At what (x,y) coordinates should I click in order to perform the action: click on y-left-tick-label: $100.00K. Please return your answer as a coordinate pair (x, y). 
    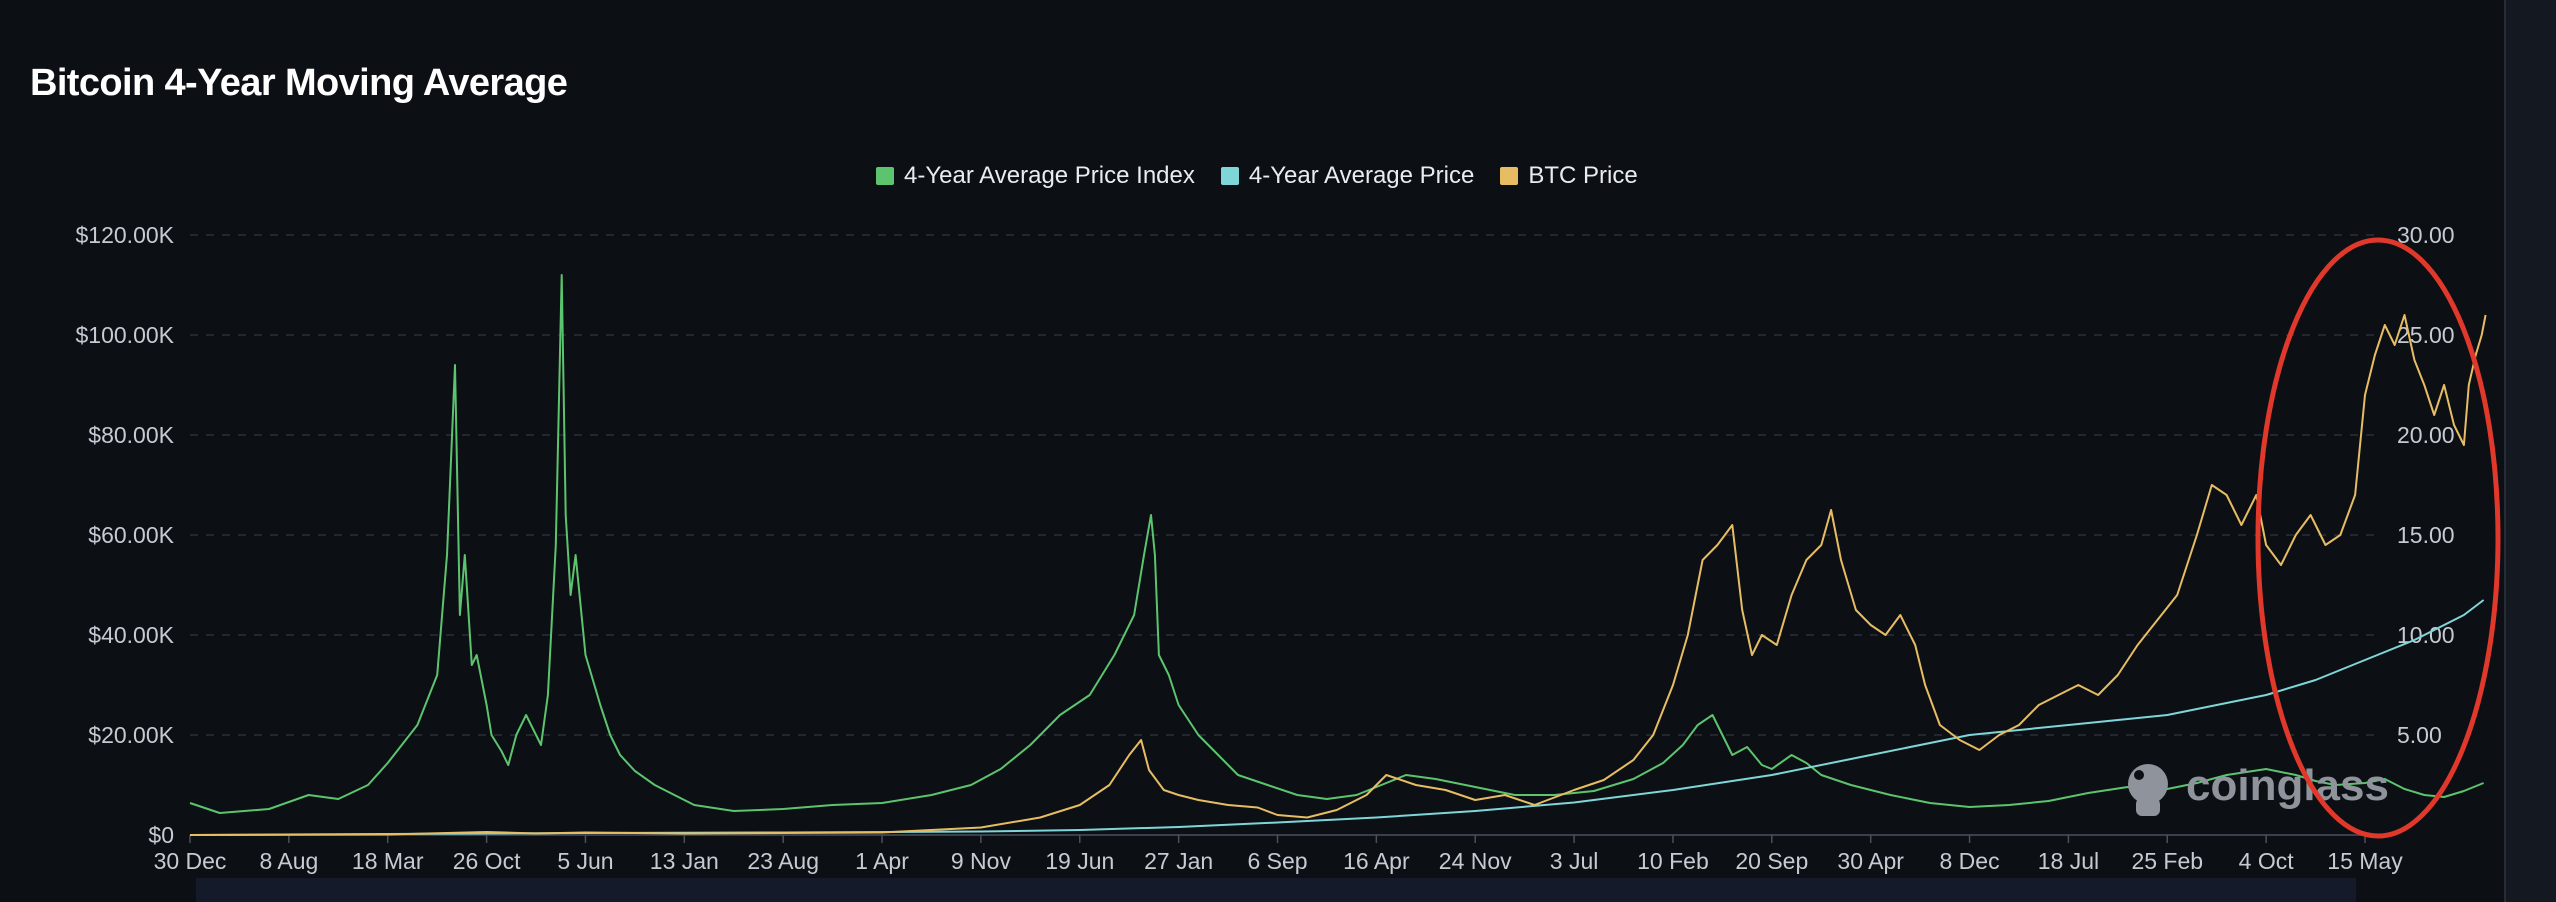
    Looking at the image, I should click on (125, 335).